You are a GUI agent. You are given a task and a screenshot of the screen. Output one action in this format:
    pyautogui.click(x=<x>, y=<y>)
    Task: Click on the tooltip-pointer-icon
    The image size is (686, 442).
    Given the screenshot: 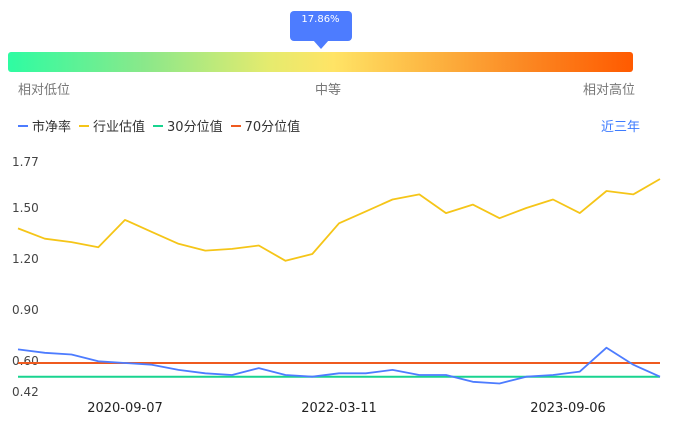 What is the action you would take?
    pyautogui.click(x=320, y=44)
    